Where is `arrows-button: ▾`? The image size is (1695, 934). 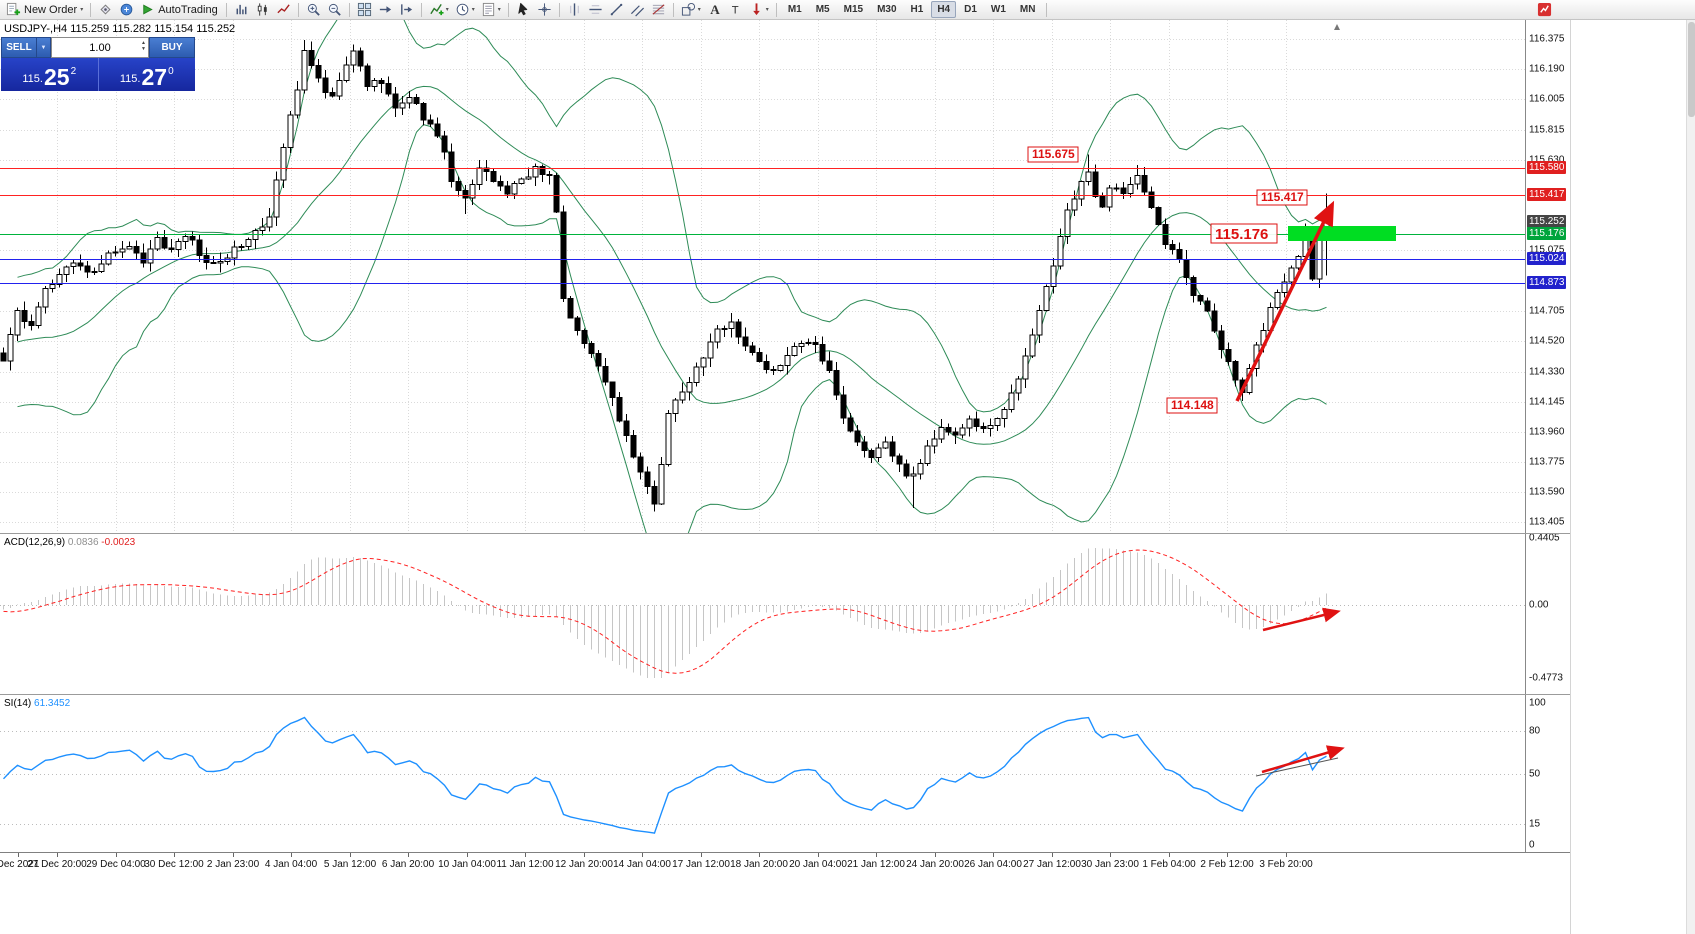
arrows-button: ▾ is located at coordinates (759, 9).